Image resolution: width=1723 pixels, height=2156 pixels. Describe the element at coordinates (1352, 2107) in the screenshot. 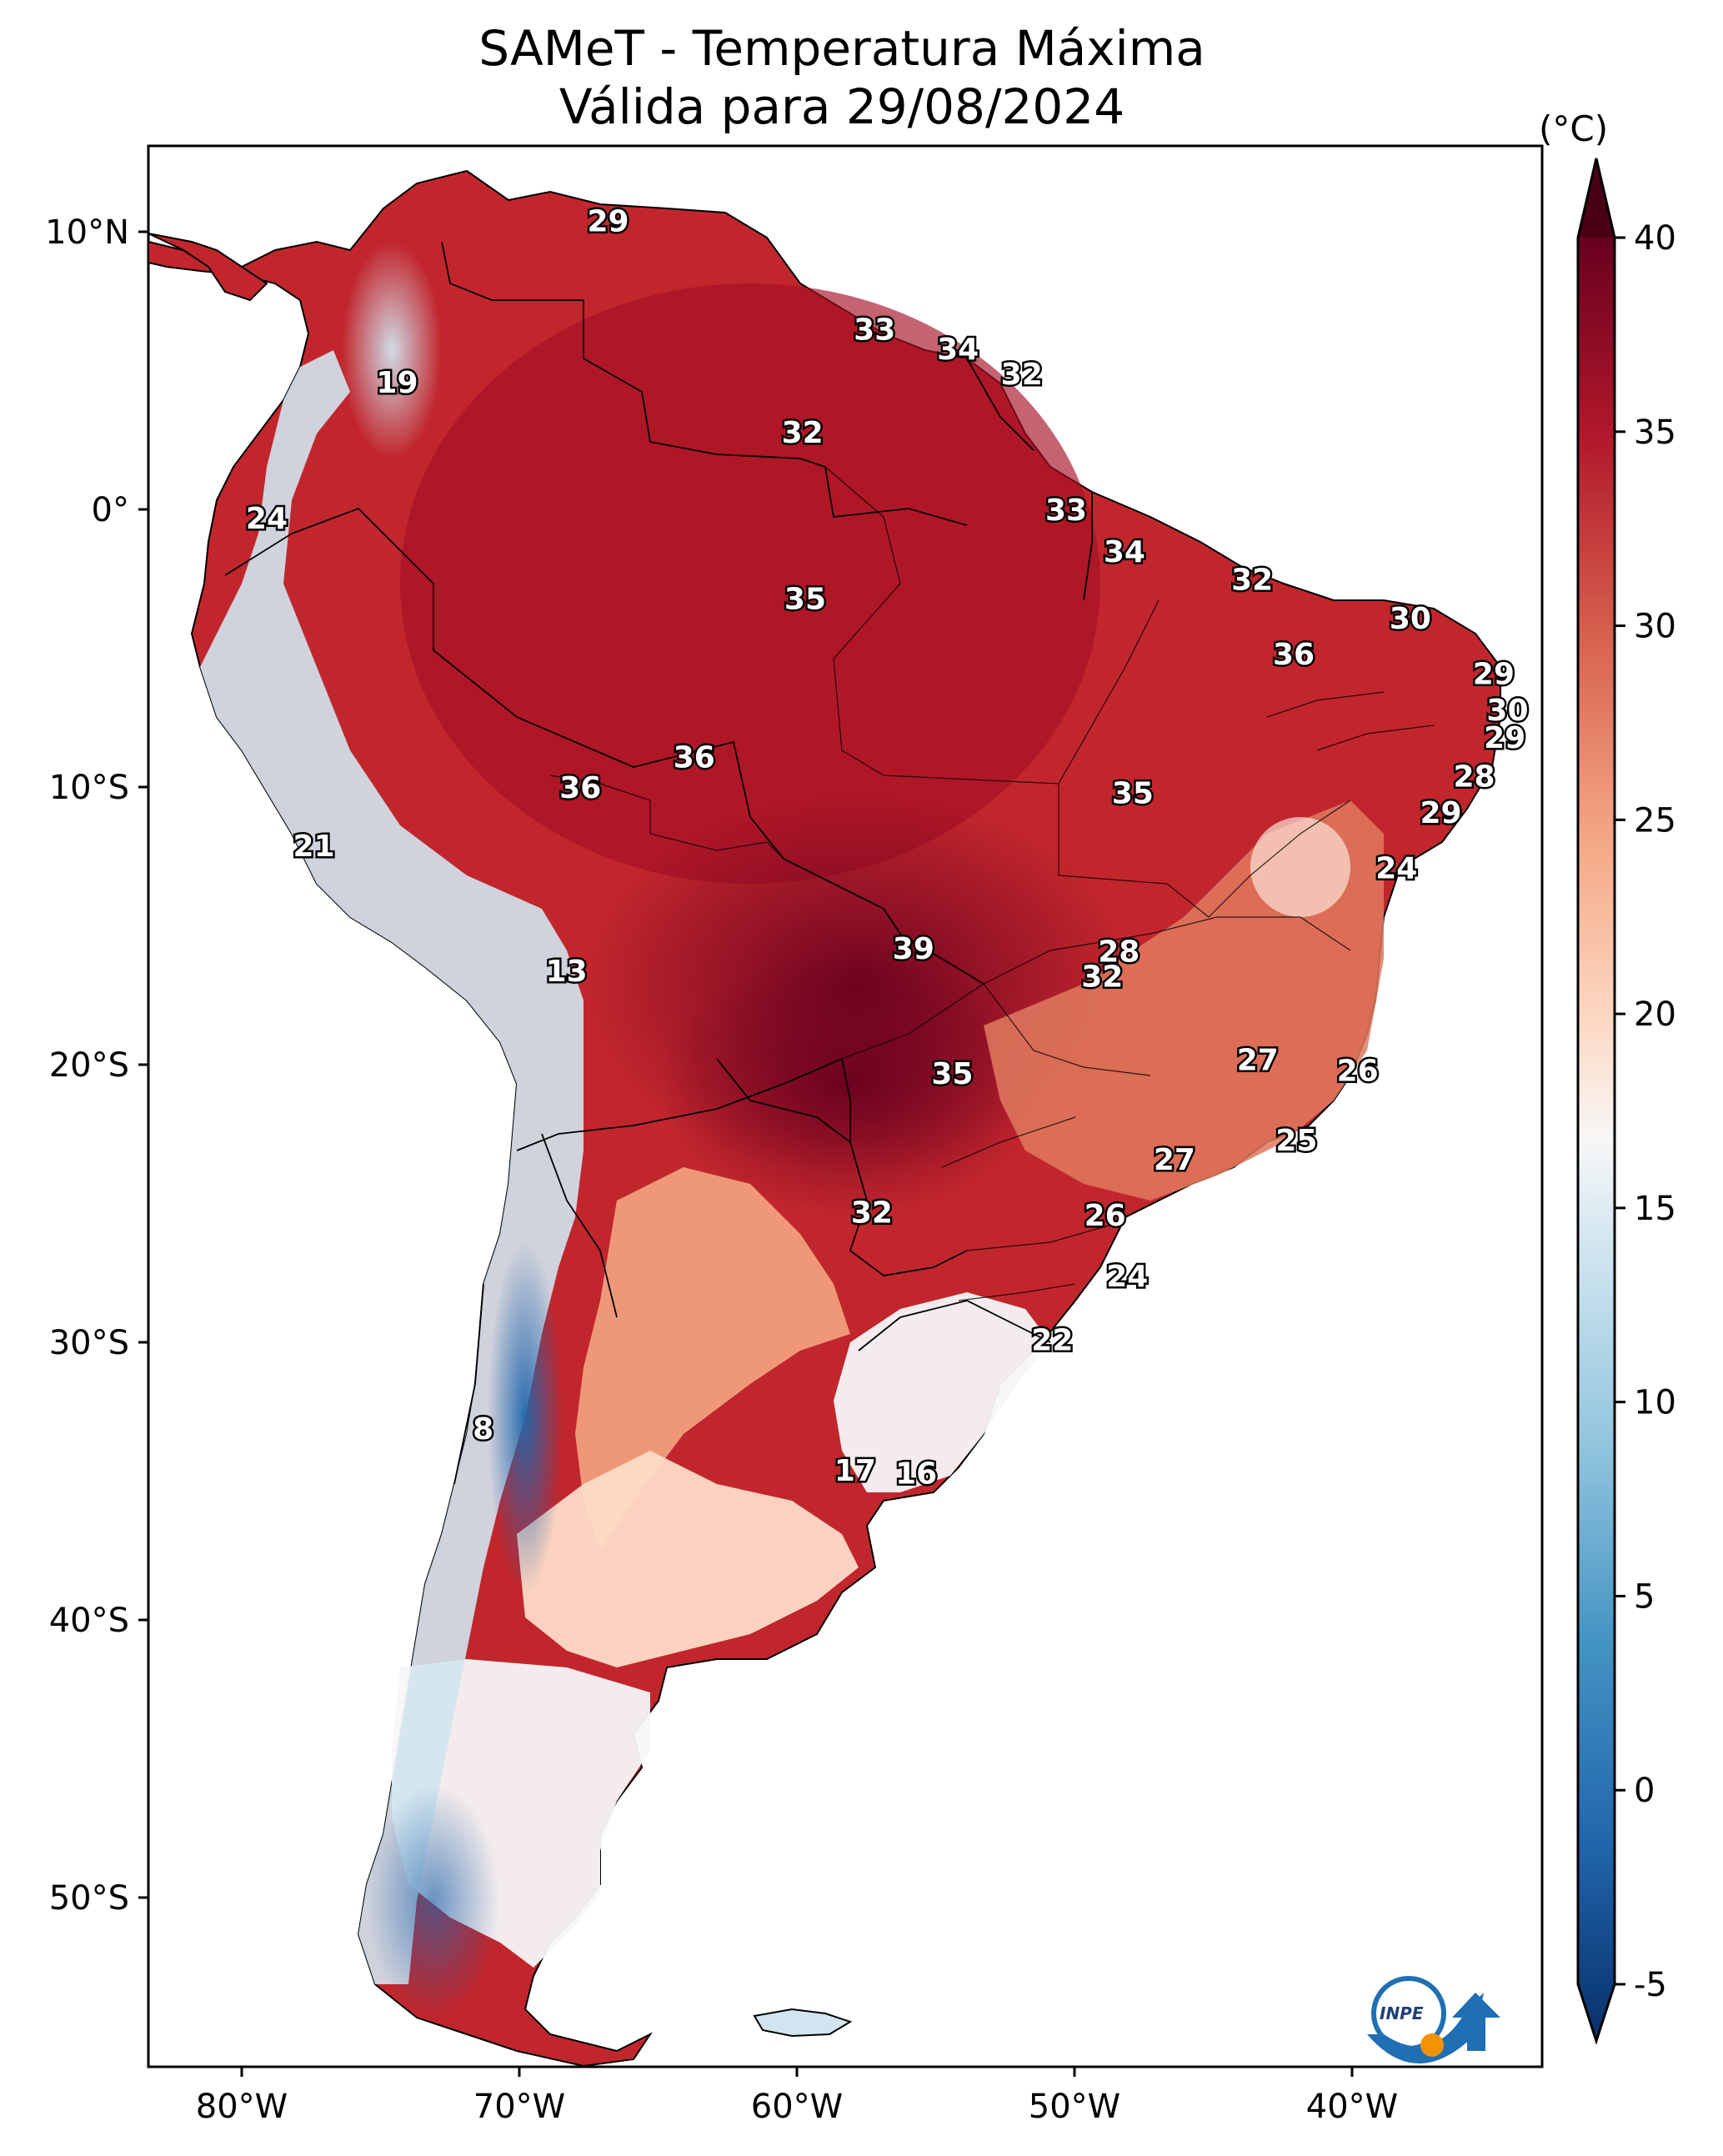

I see `lon-label-40w: 40°W` at that location.